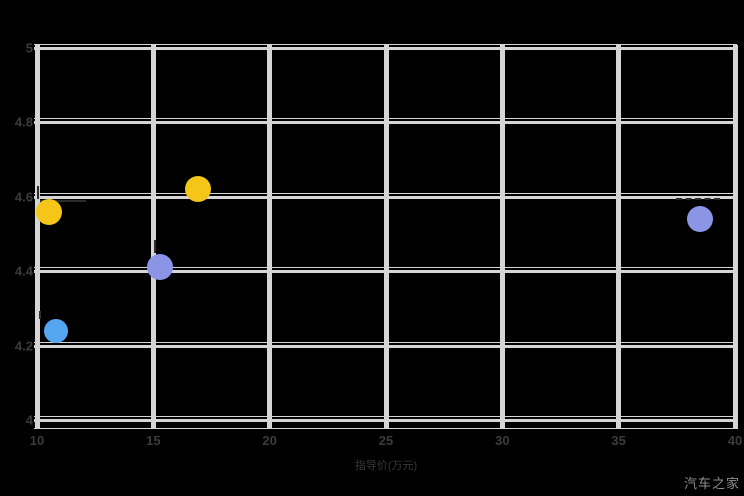 This screenshot has width=744, height=496. I want to click on x-axis-tick-label: 10, so click(37, 440).